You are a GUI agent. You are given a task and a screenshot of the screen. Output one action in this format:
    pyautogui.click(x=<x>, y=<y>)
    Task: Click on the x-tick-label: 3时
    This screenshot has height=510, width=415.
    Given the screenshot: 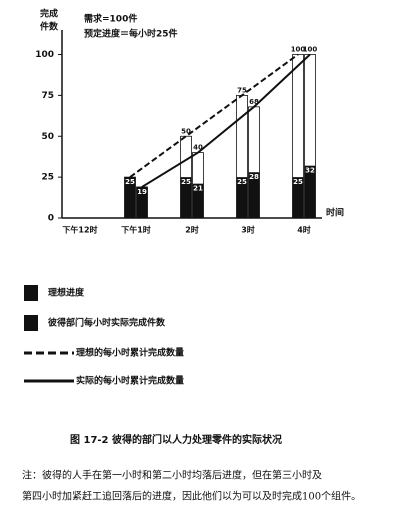 What is the action you would take?
    pyautogui.click(x=248, y=230)
    